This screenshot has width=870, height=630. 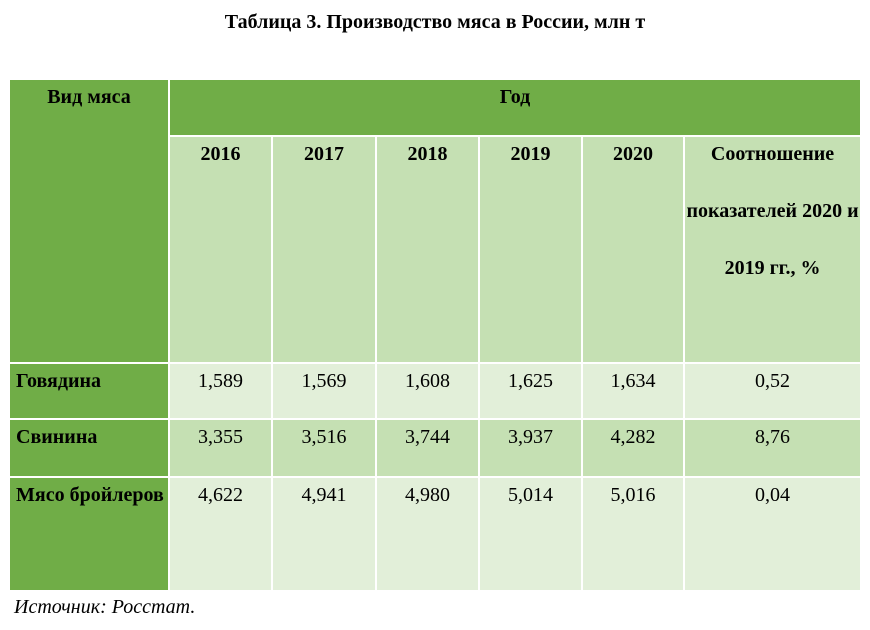 What do you see at coordinates (58, 381) in the screenshot?
I see `cell-text: Говядина` at bounding box center [58, 381].